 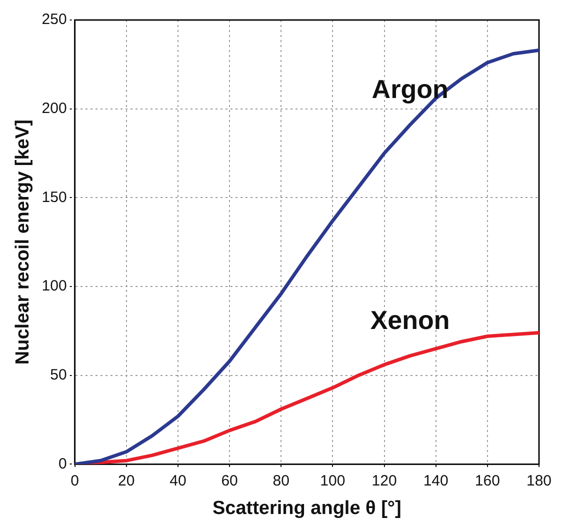 I want to click on y-axis-title: Nuclear recoil energy [keV], so click(x=23, y=242).